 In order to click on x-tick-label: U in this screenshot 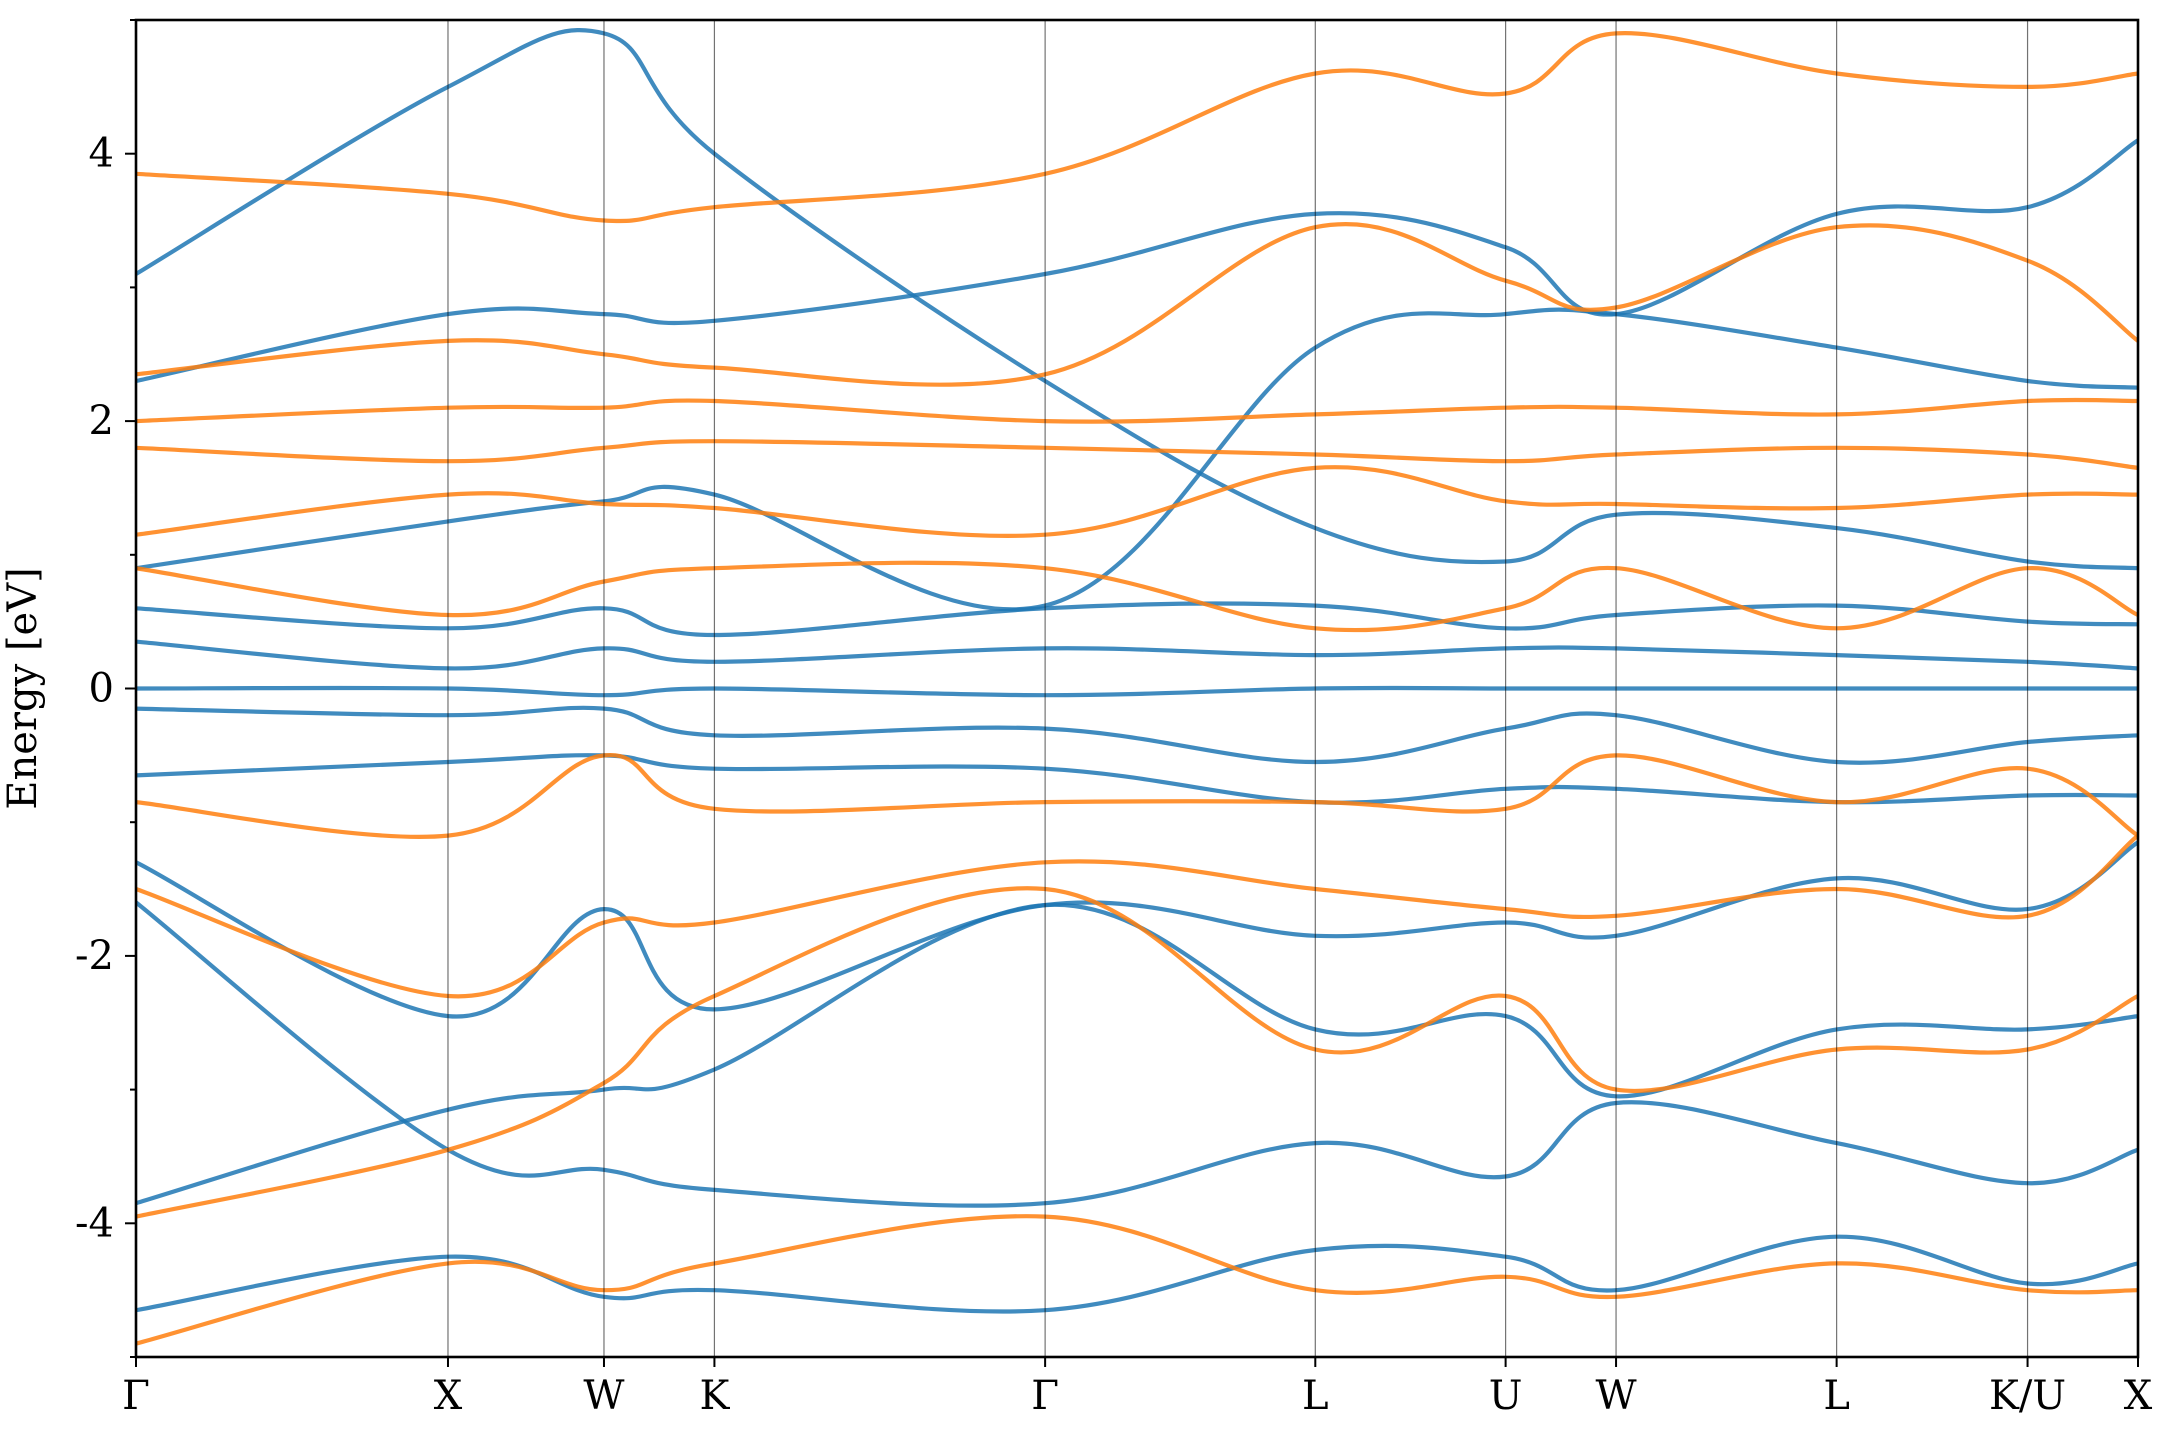, I will do `click(1506, 1396)`.